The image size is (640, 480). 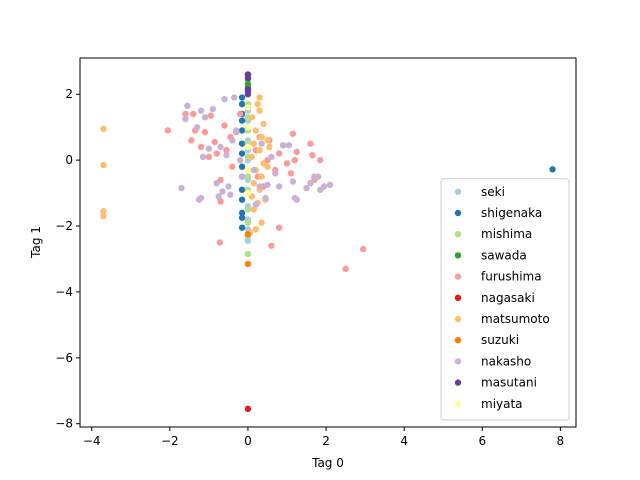 I want to click on series-matsumoto, so click(x=186, y=165).